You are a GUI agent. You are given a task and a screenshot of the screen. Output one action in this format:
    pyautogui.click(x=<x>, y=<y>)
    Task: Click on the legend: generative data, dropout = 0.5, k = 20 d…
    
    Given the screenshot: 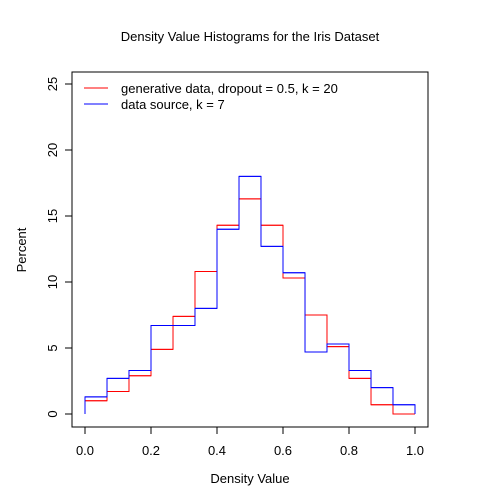 What is the action you would take?
    pyautogui.click(x=211, y=96)
    